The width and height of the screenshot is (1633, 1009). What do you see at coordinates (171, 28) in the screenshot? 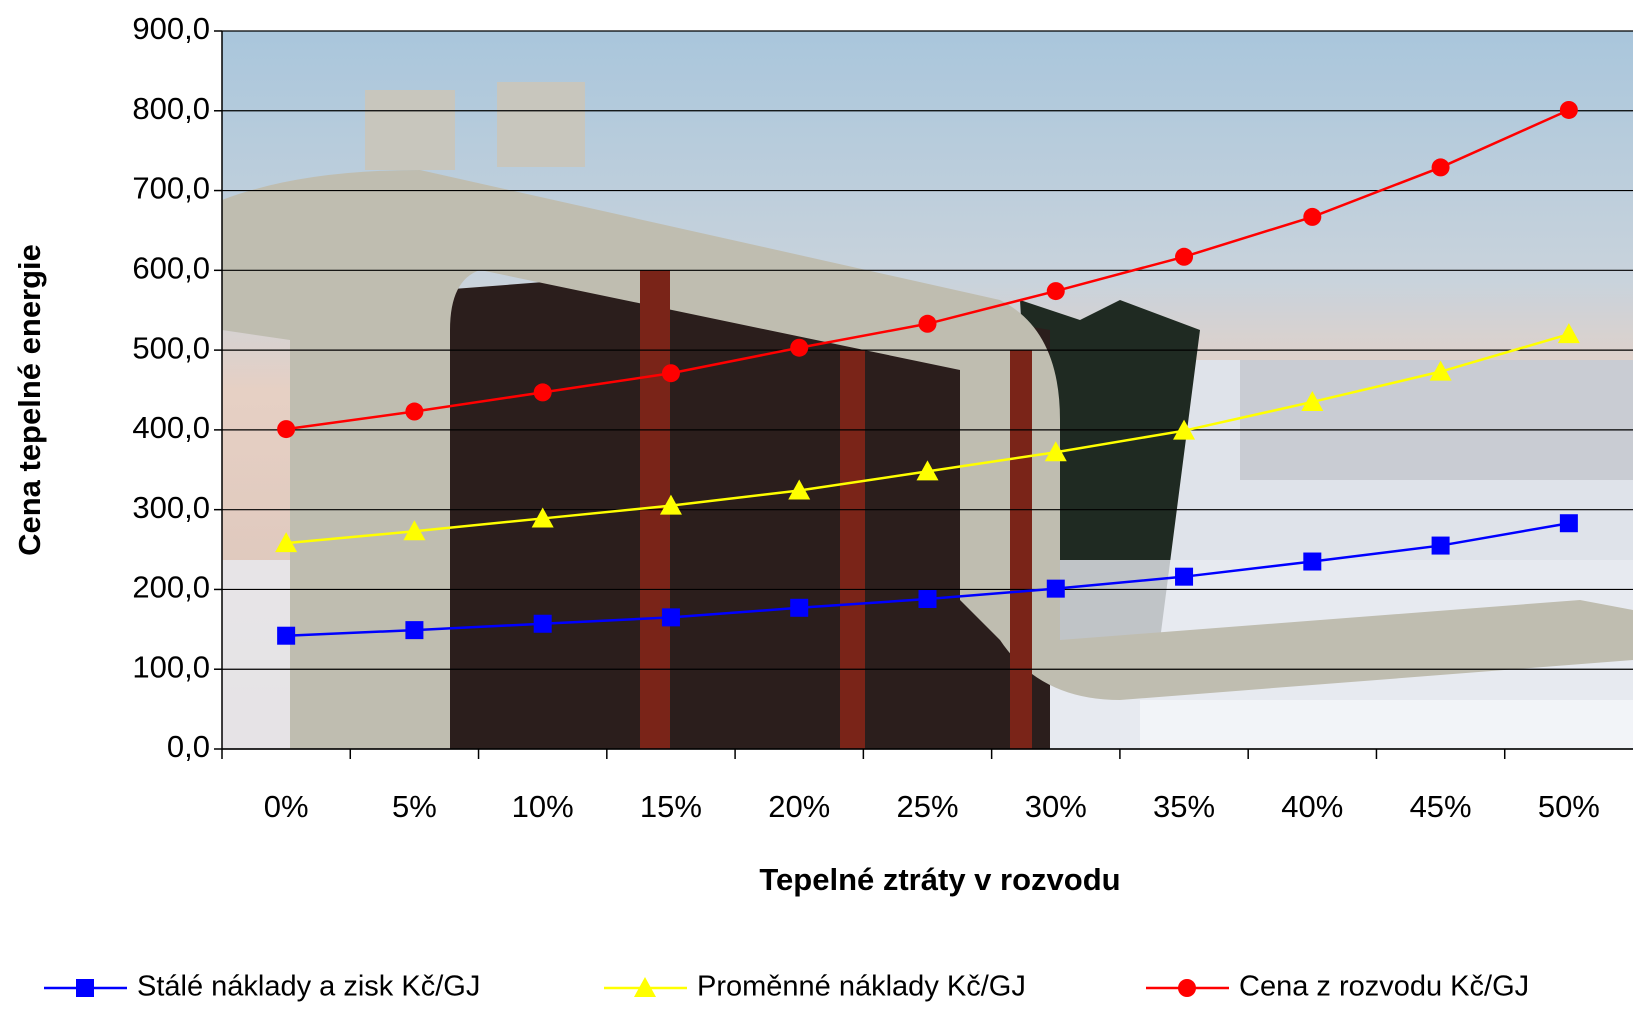
I see `y-tick-label: 900,0` at bounding box center [171, 28].